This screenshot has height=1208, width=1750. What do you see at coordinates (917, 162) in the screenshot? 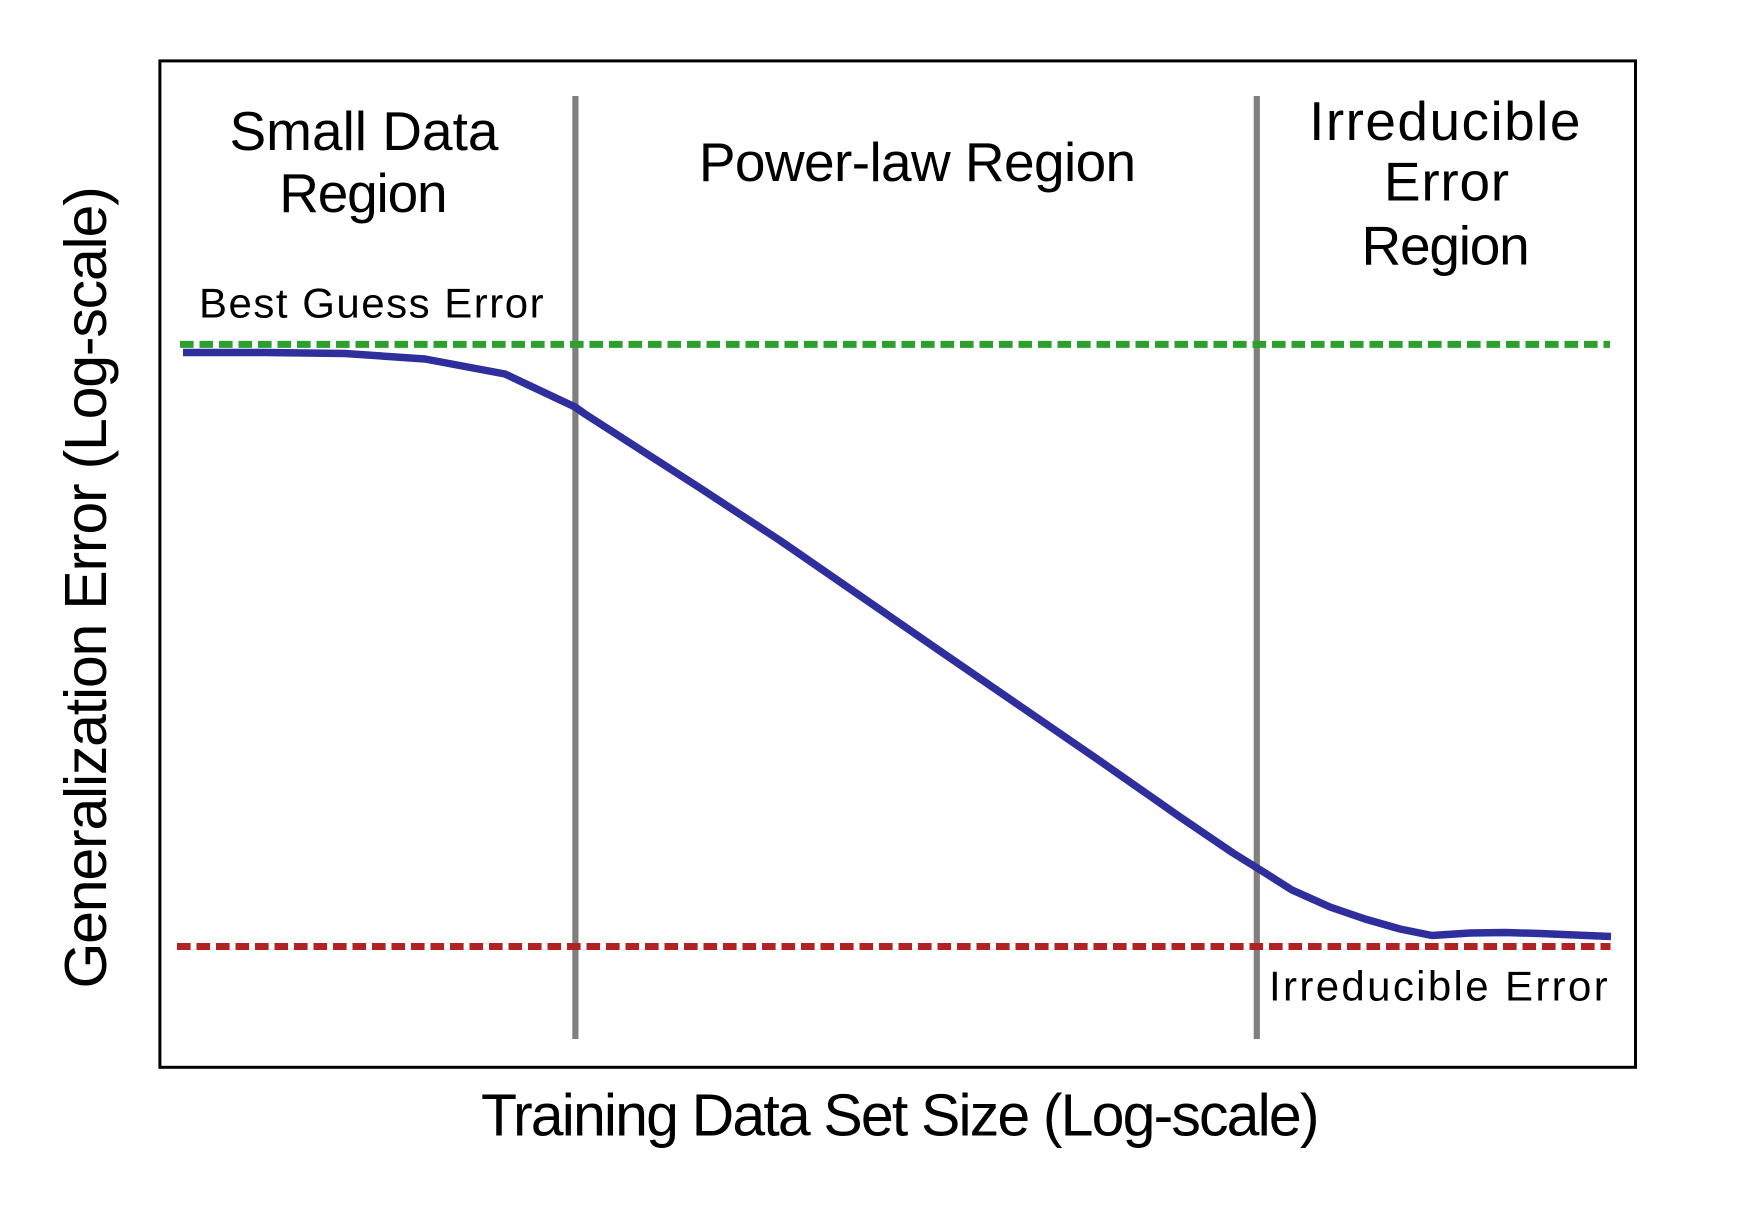
I see `svg-text: Power-law Region` at bounding box center [917, 162].